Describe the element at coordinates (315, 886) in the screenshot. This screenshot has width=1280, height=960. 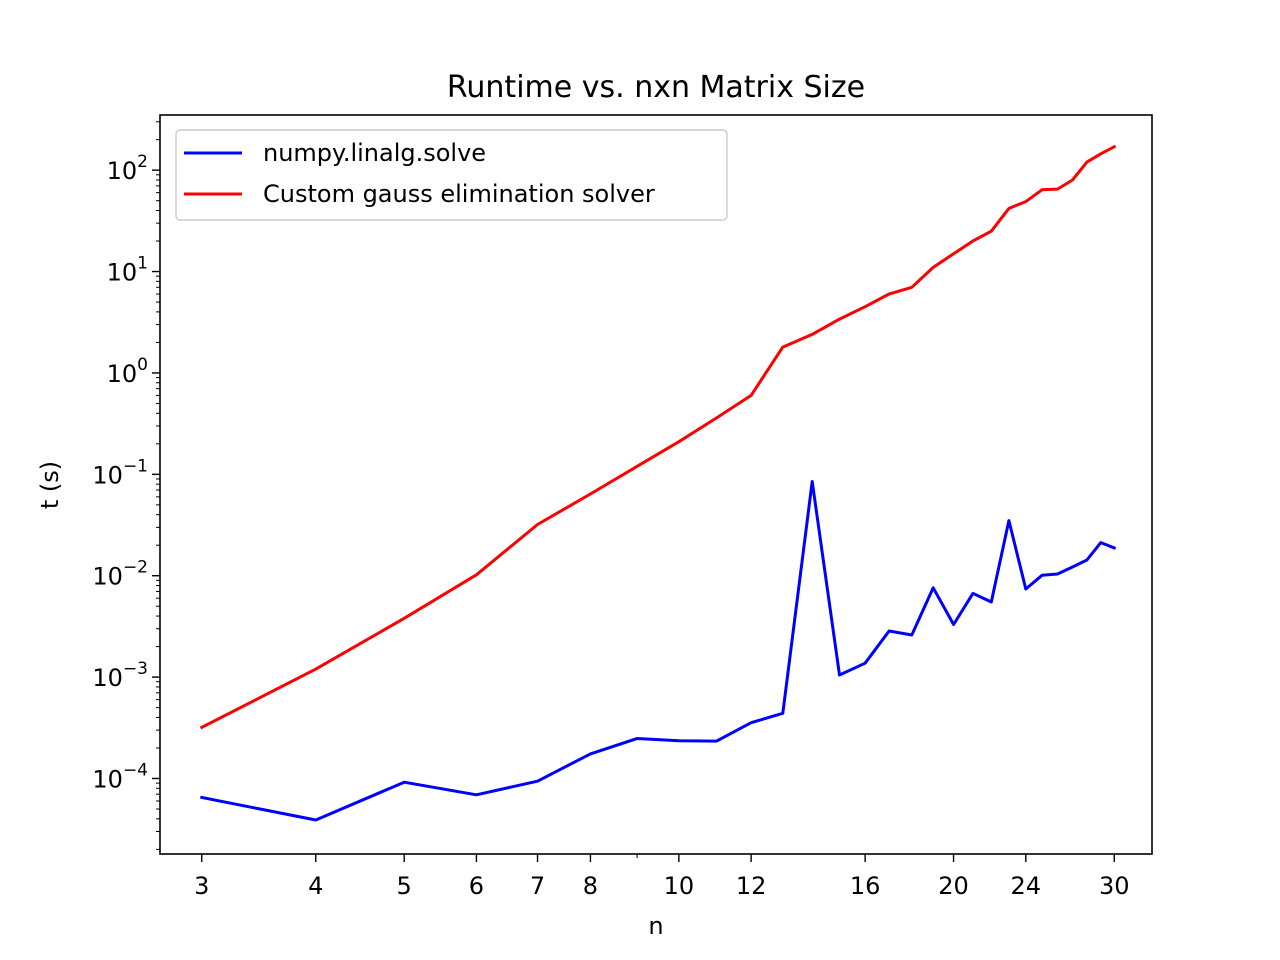
I see `x-tick-label: 4` at that location.